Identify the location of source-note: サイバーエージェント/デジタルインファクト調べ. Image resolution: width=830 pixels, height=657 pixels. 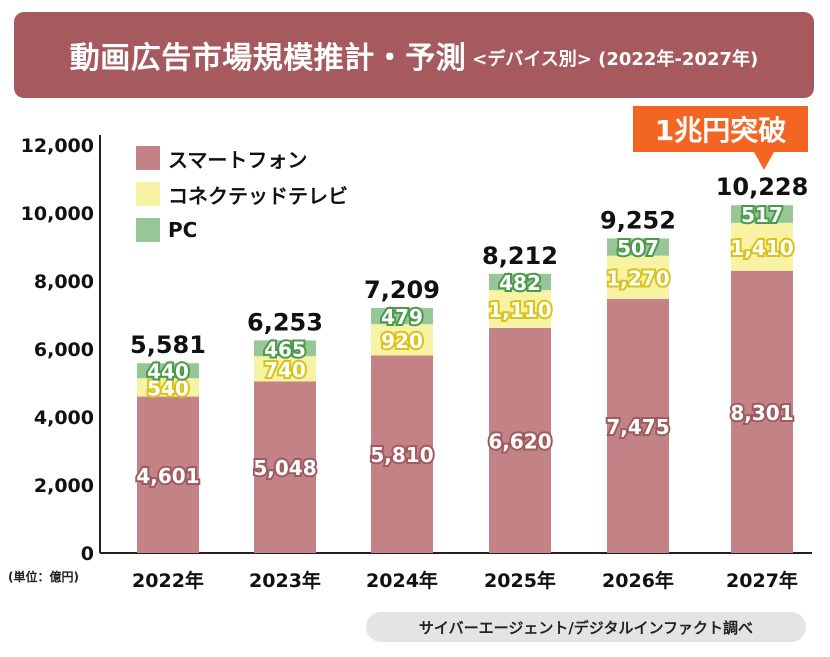
(586, 627).